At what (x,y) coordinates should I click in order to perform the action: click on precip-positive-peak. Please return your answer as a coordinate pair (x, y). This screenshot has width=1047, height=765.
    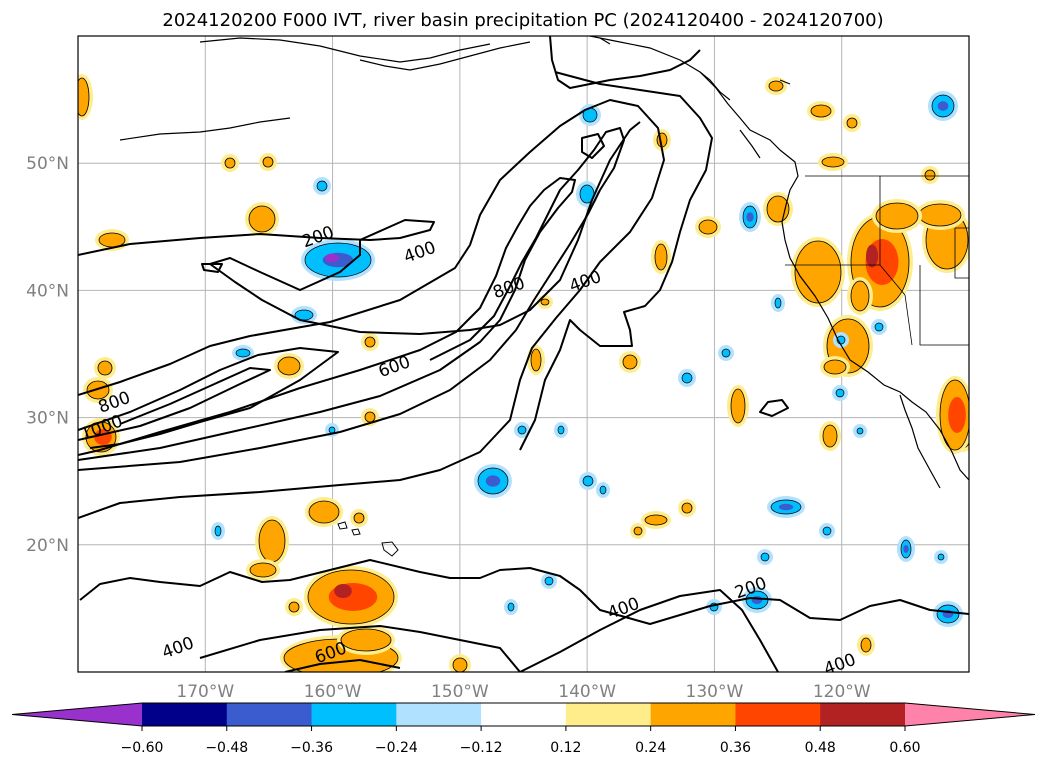
    Looking at the image, I should click on (957, 415).